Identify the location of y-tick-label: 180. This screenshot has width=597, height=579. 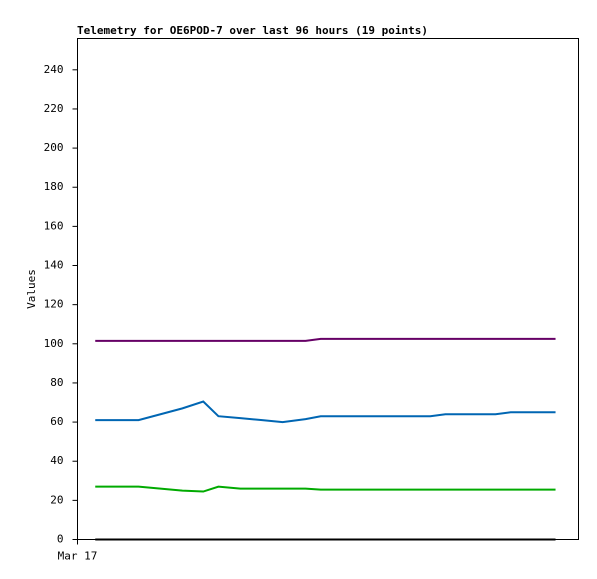
(54, 186).